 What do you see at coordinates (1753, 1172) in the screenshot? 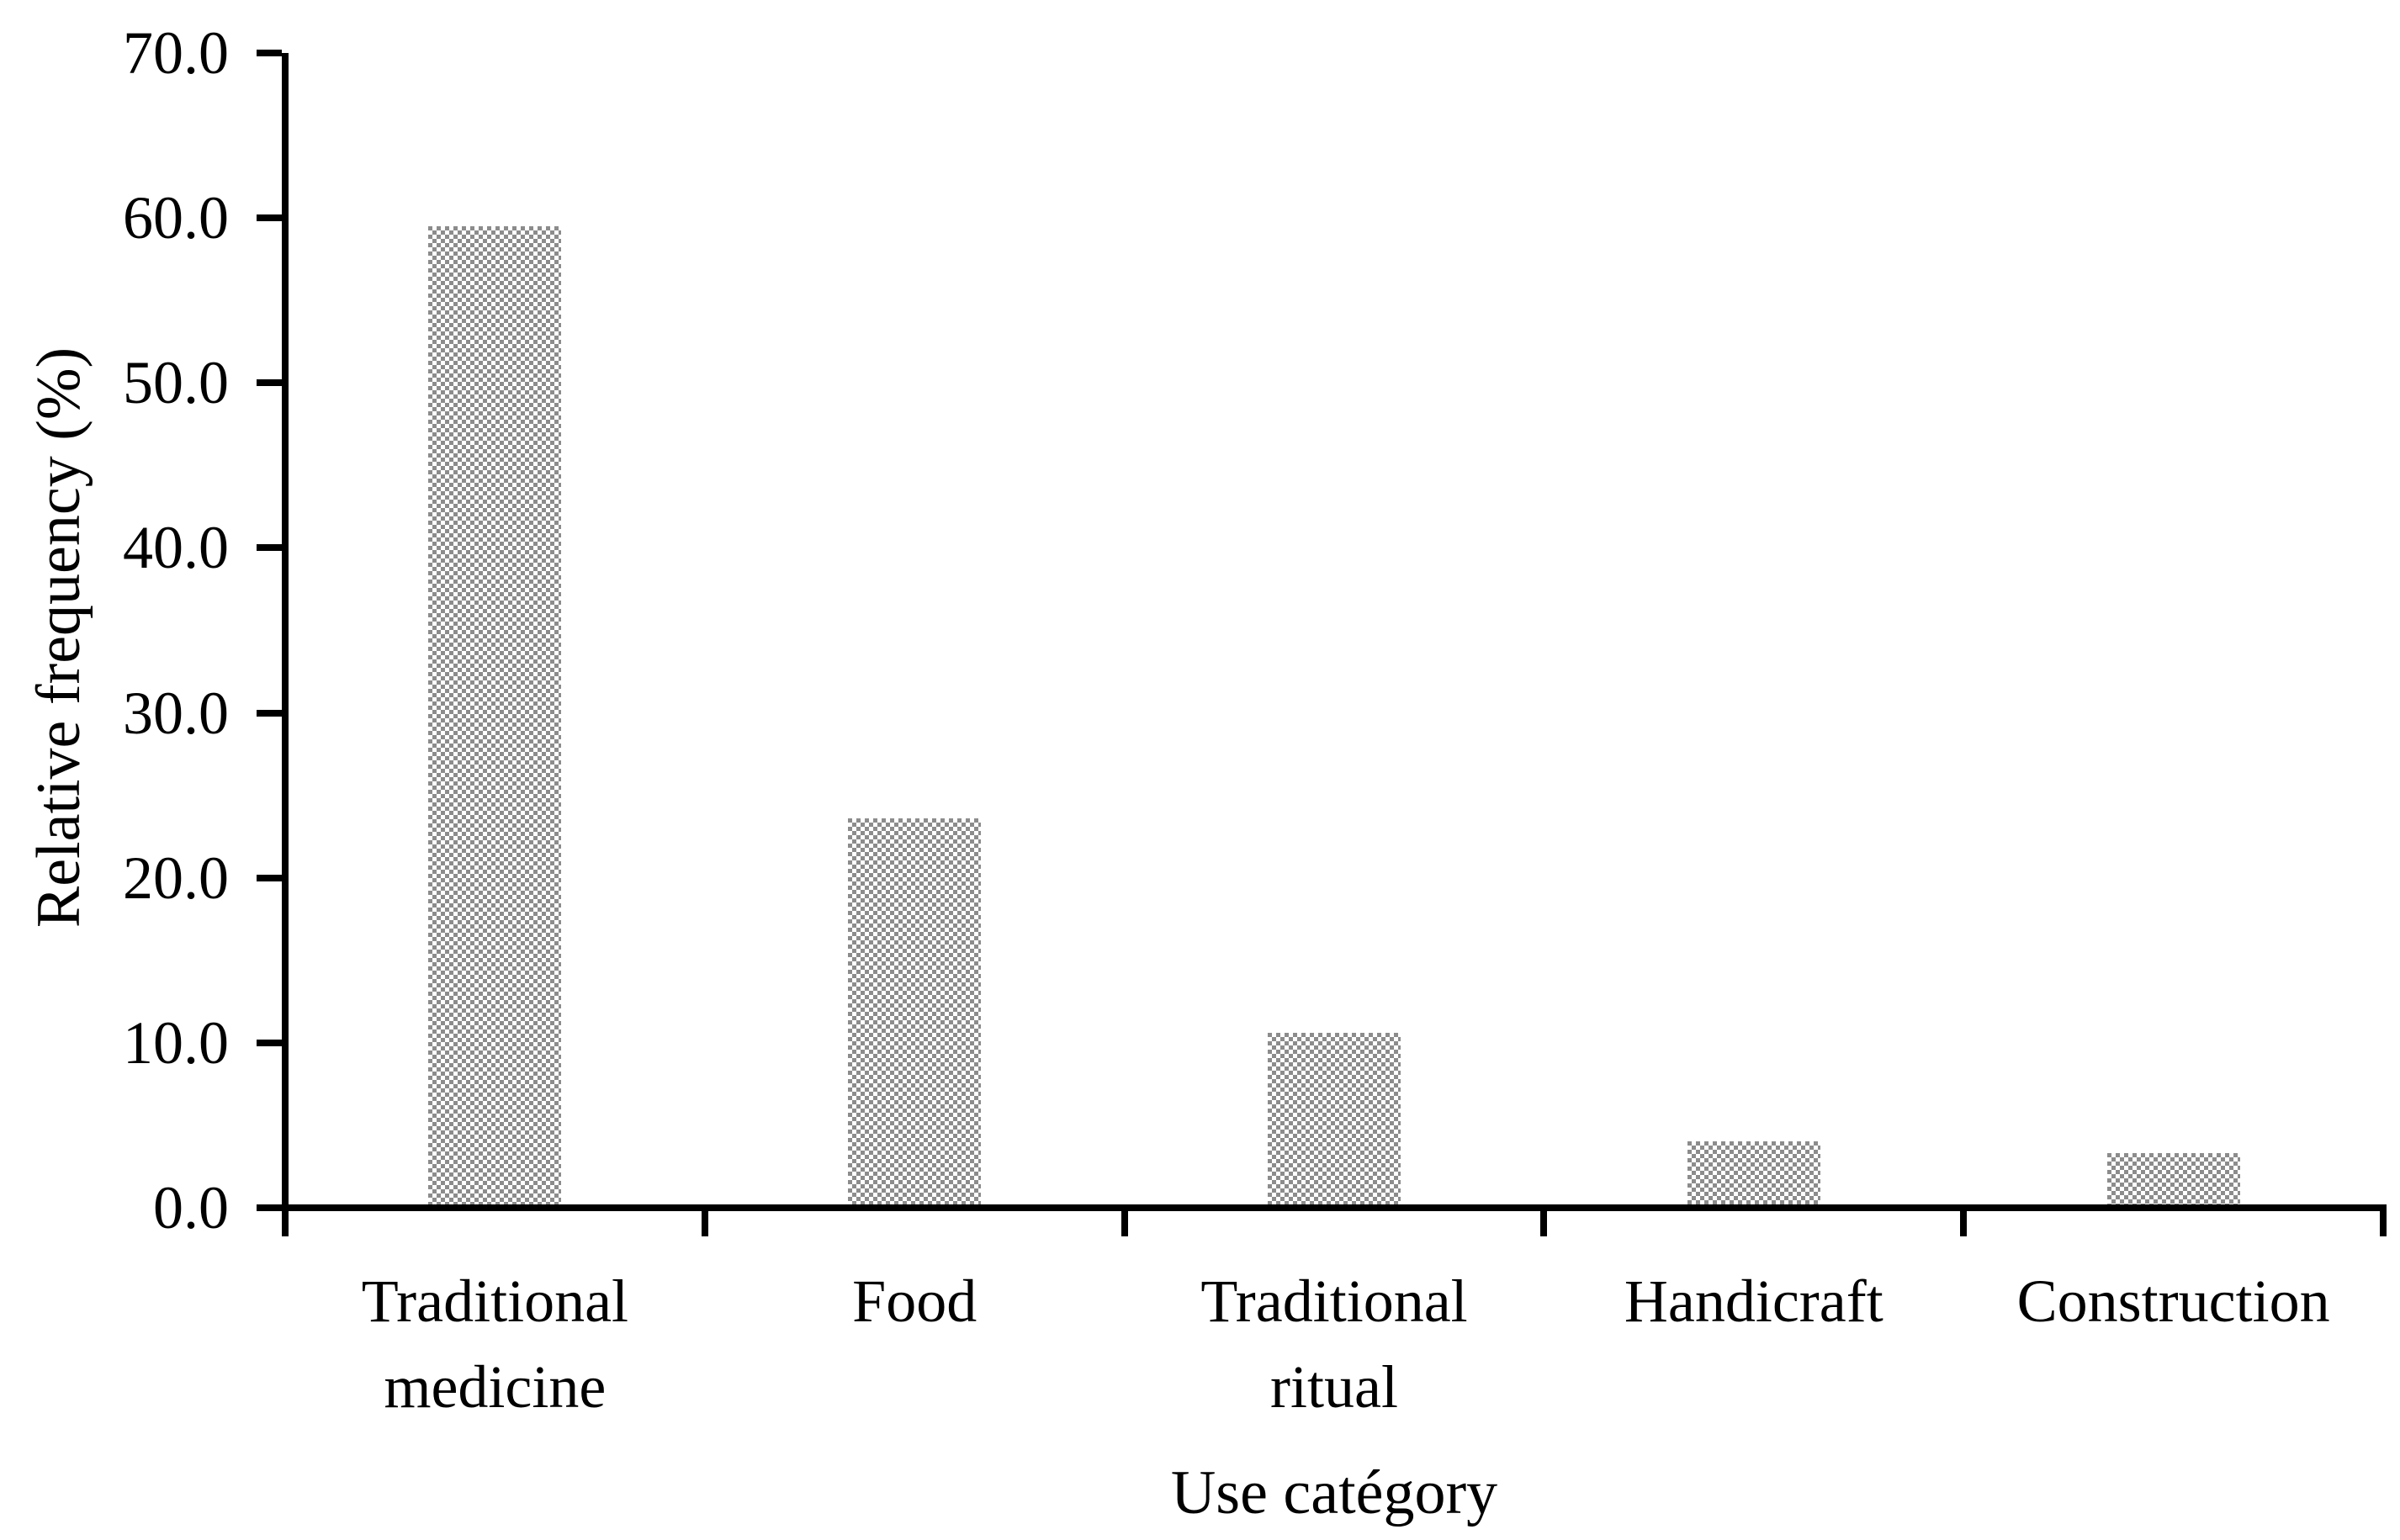
I see `bar-handicraft` at bounding box center [1753, 1172].